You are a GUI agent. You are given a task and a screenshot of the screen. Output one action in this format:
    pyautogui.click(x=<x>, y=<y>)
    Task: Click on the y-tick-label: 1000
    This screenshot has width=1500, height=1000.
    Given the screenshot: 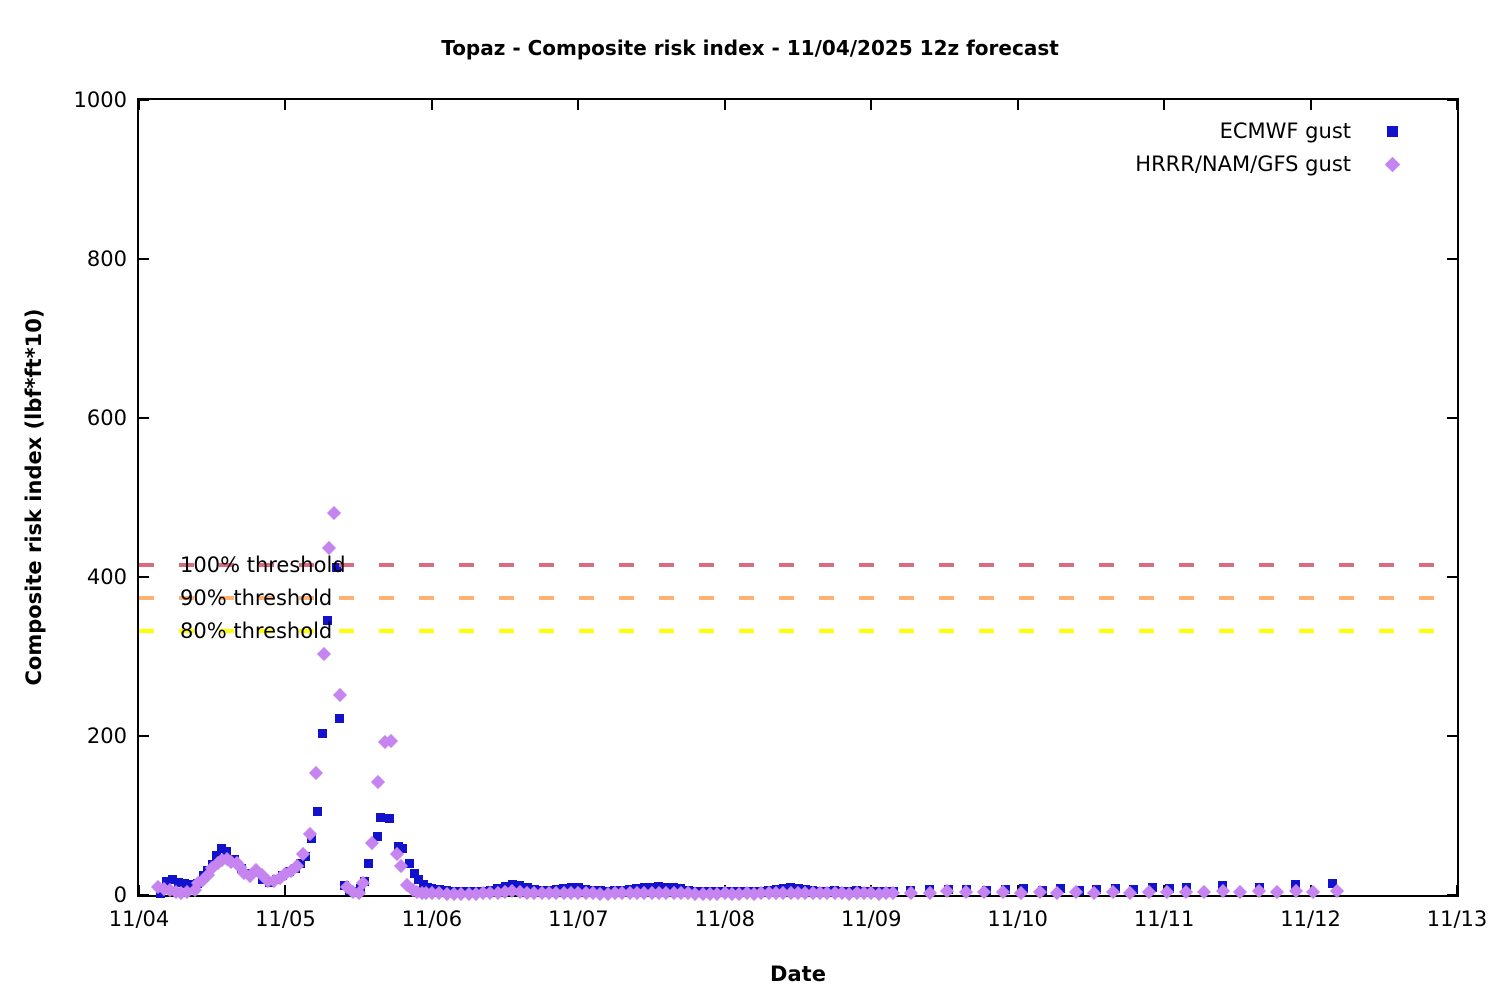 What is the action you would take?
    pyautogui.click(x=100, y=100)
    